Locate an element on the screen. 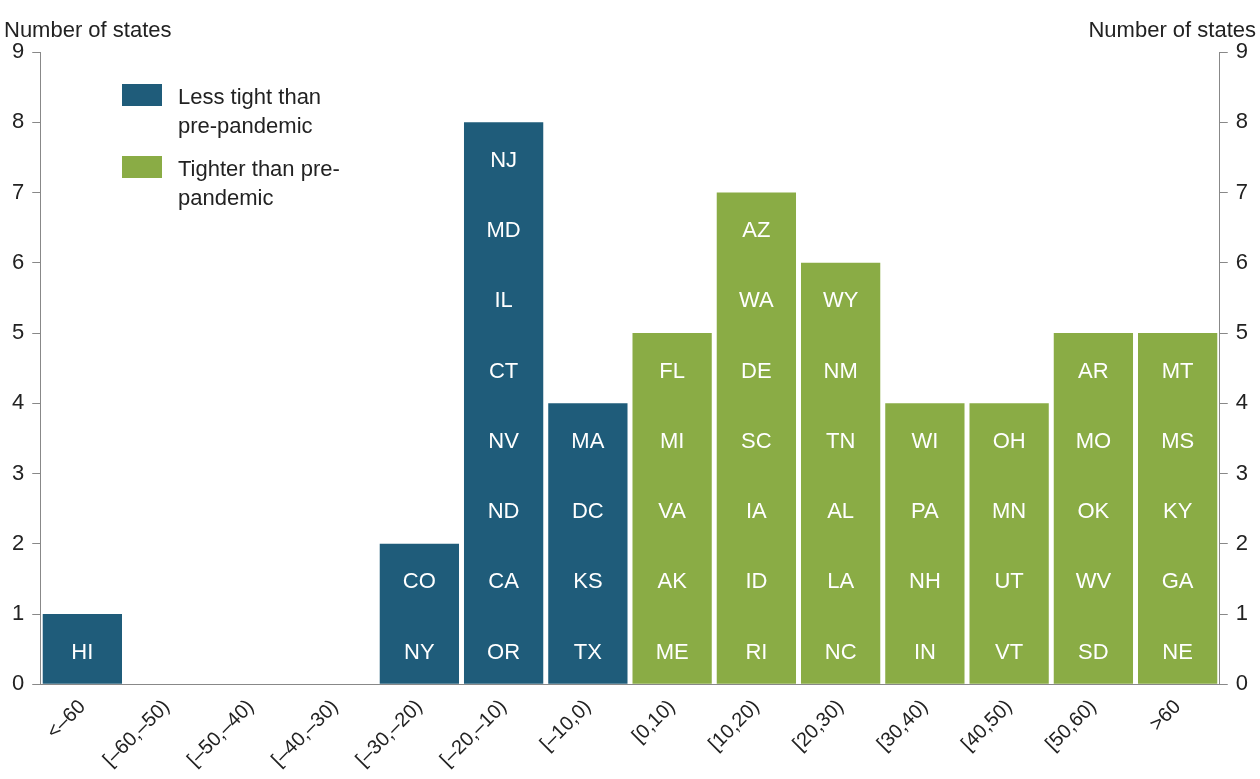 The height and width of the screenshot is (779, 1260). y2-tick-label: 3 is located at coordinates (1242, 472).